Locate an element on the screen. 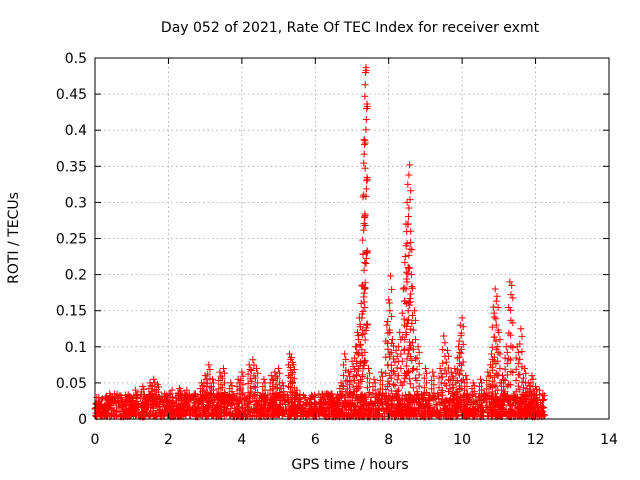  y-tick-label: 0.3 is located at coordinates (76, 203).